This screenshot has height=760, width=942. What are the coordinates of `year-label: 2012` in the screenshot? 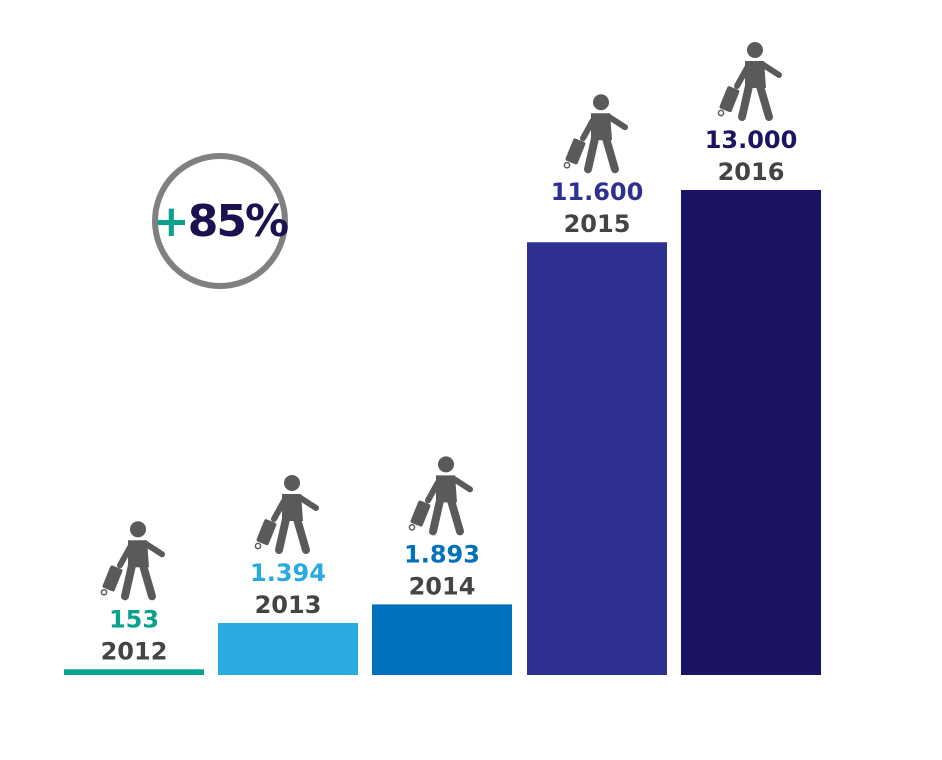 It's located at (134, 651).